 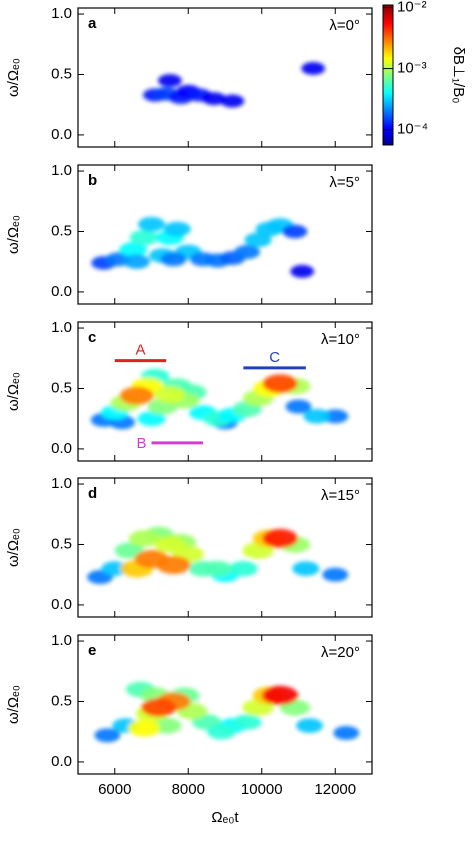 I want to click on x-axis-label: Ωₑ₀t, so click(x=225, y=817).